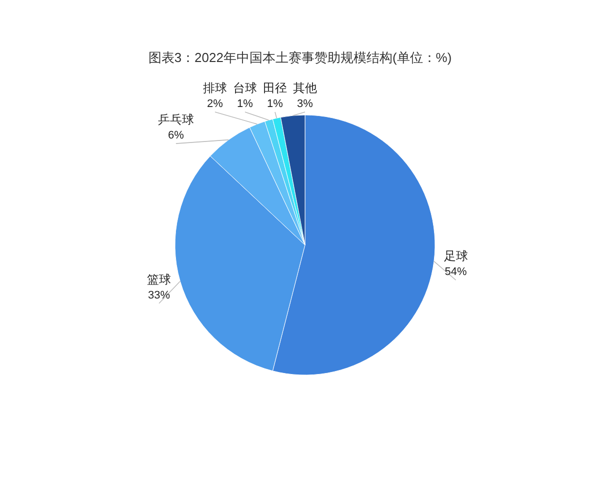  What do you see at coordinates (215, 88) in the screenshot?
I see `slice-label: 排球` at bounding box center [215, 88].